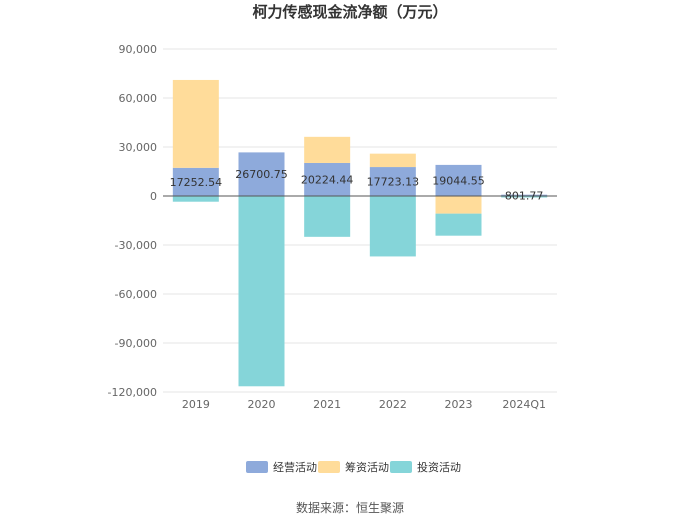 This screenshot has width=700, height=525. What do you see at coordinates (196, 404) in the screenshot?
I see `x-tick-label: 2019` at bounding box center [196, 404].